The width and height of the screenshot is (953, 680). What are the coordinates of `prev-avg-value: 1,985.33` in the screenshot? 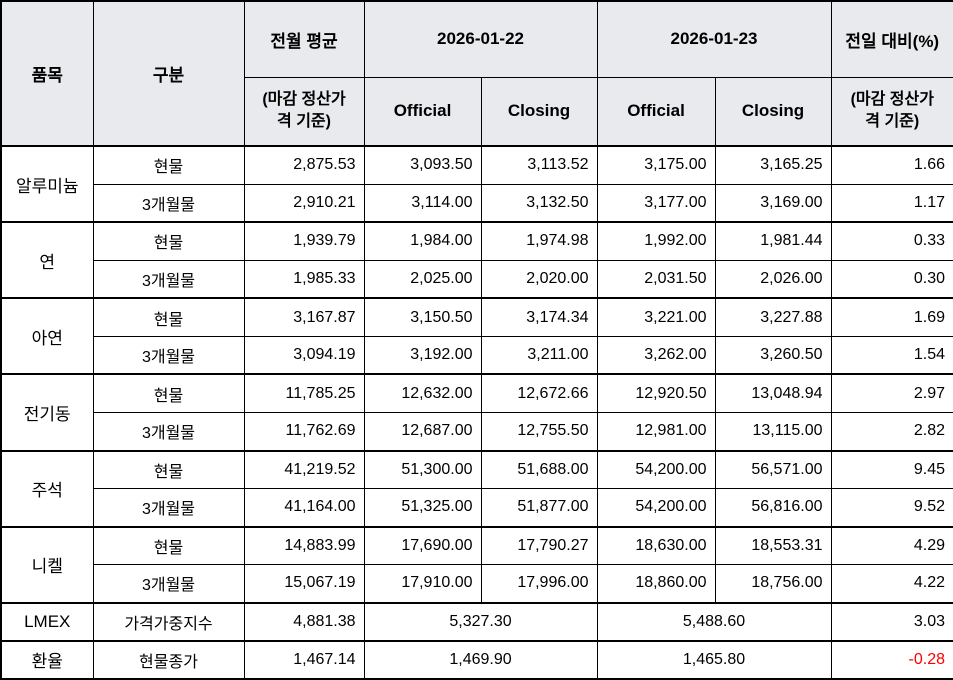 It's located at (304, 279).